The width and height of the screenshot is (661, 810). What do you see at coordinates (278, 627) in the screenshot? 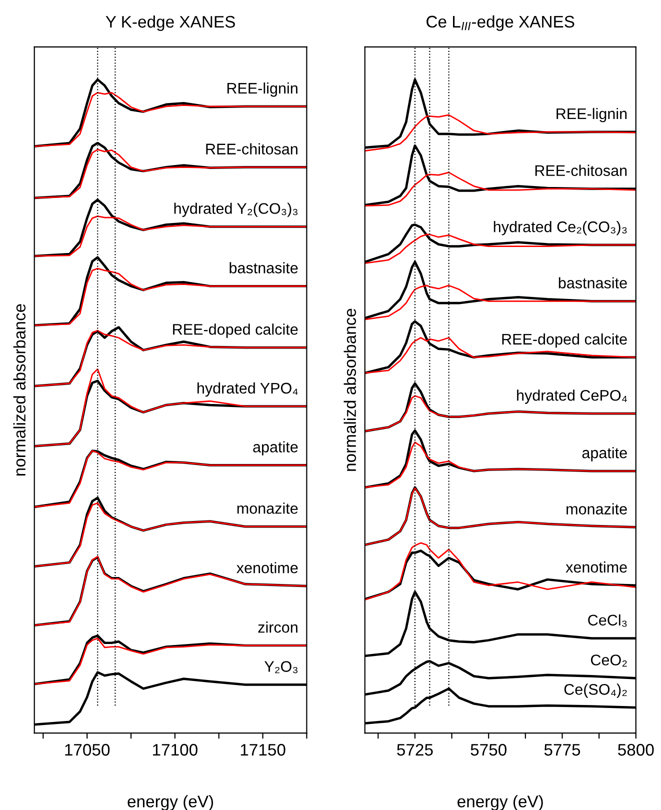
I see `series-label: zircon` at bounding box center [278, 627].